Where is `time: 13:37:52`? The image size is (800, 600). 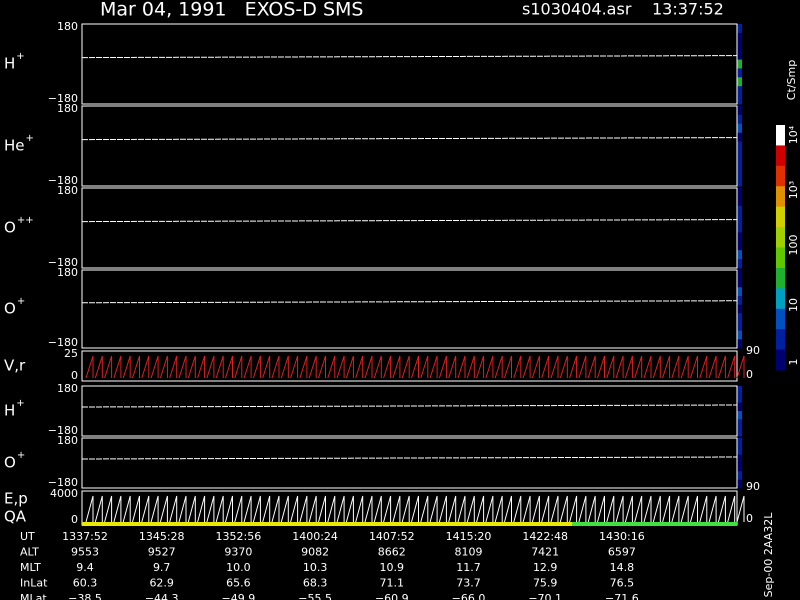
time: 13:37:52 is located at coordinates (688, 9).